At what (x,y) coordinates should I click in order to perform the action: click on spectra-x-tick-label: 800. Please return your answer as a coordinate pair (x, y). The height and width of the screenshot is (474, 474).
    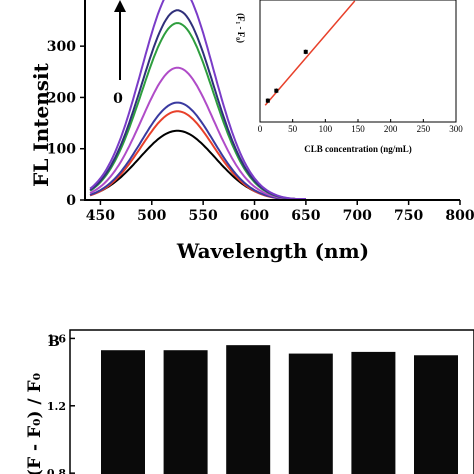
    Looking at the image, I should click on (459, 216).